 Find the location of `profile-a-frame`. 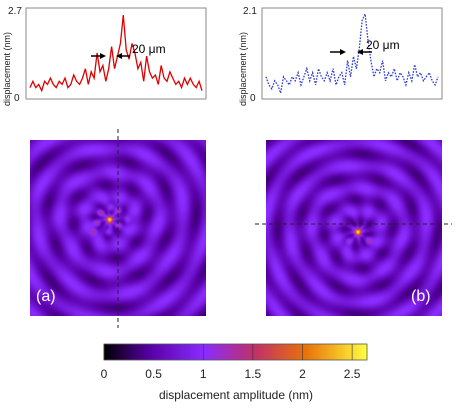

profile-a-frame is located at coordinates (116, 53).